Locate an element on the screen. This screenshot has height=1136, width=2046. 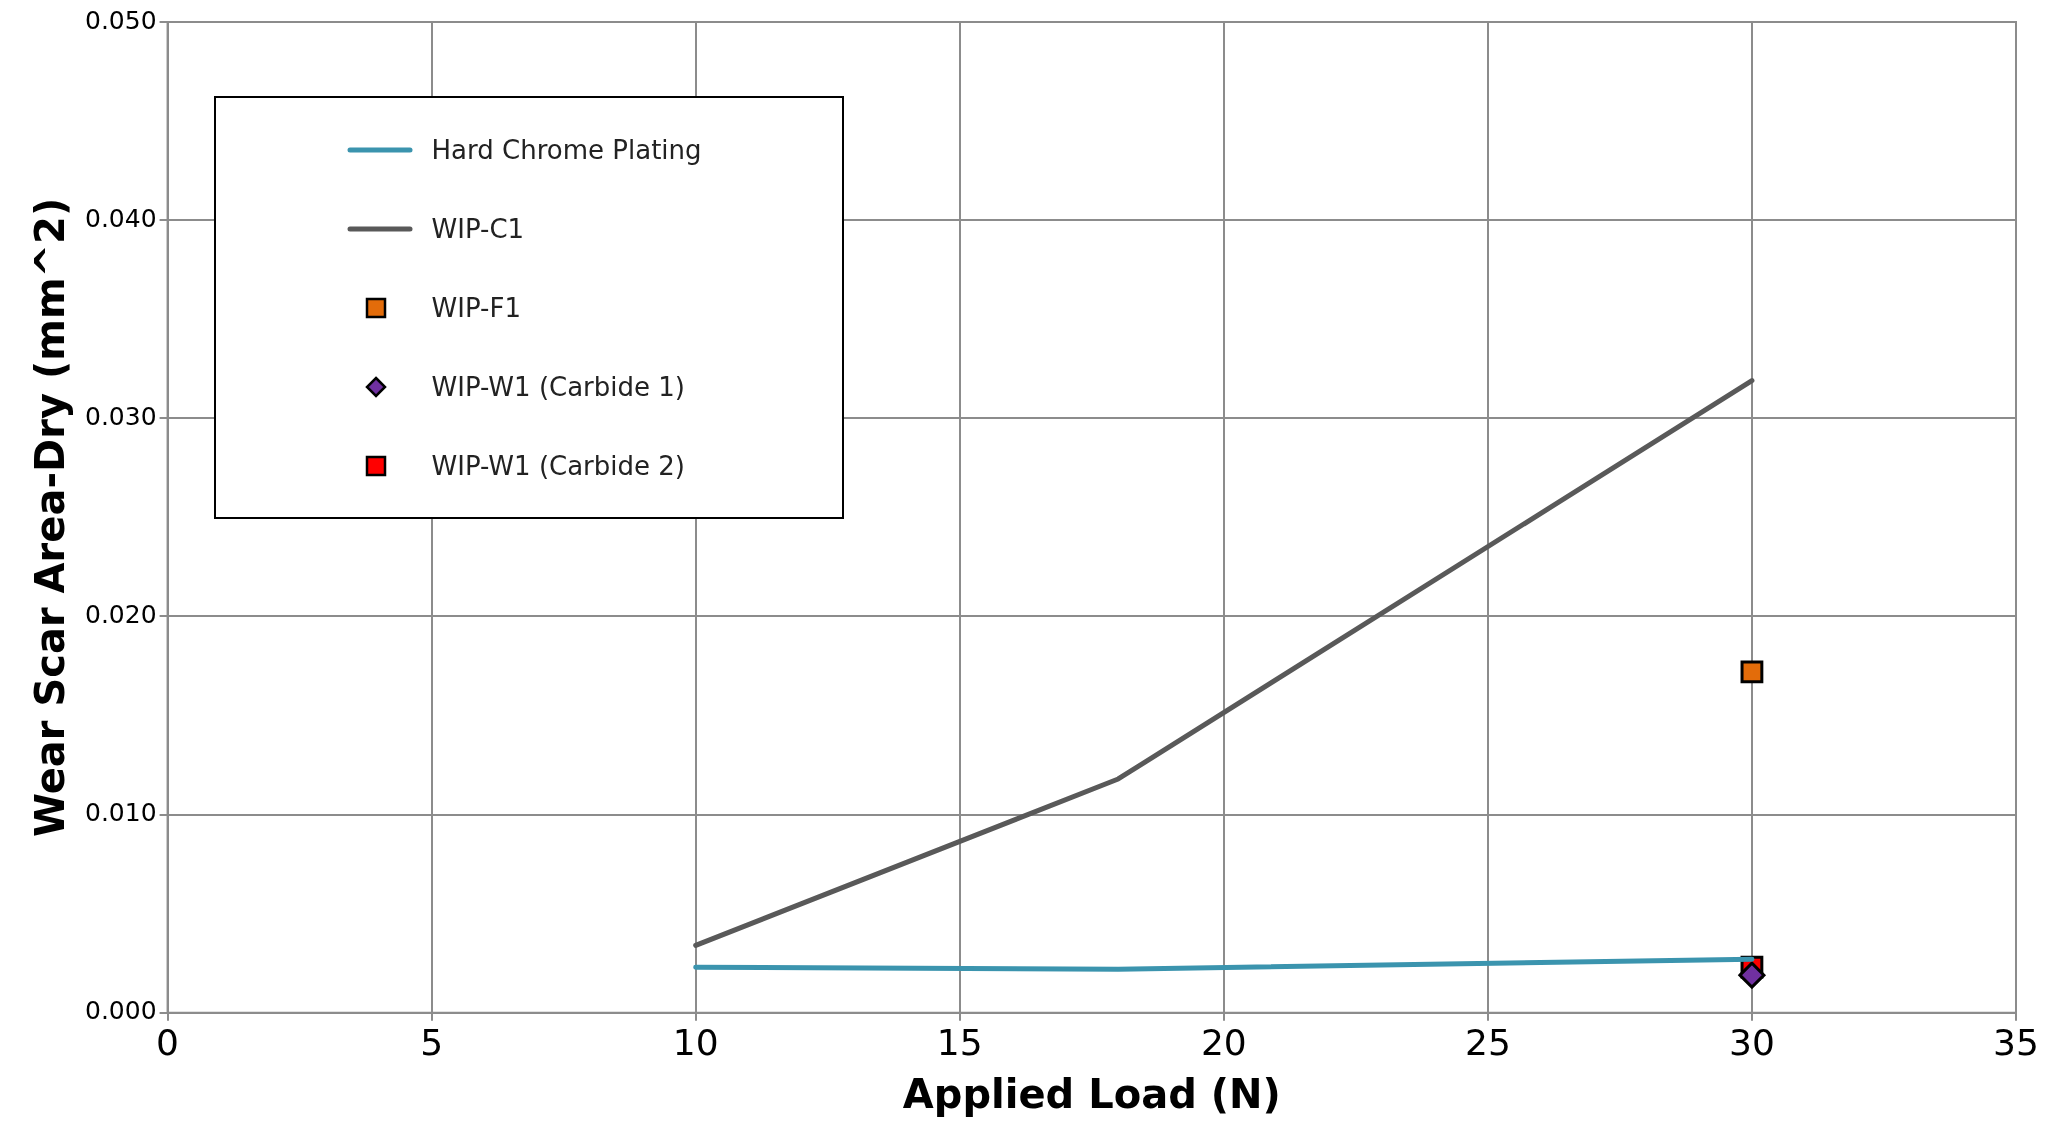
x-tick-label: 15 is located at coordinates (959, 1042).